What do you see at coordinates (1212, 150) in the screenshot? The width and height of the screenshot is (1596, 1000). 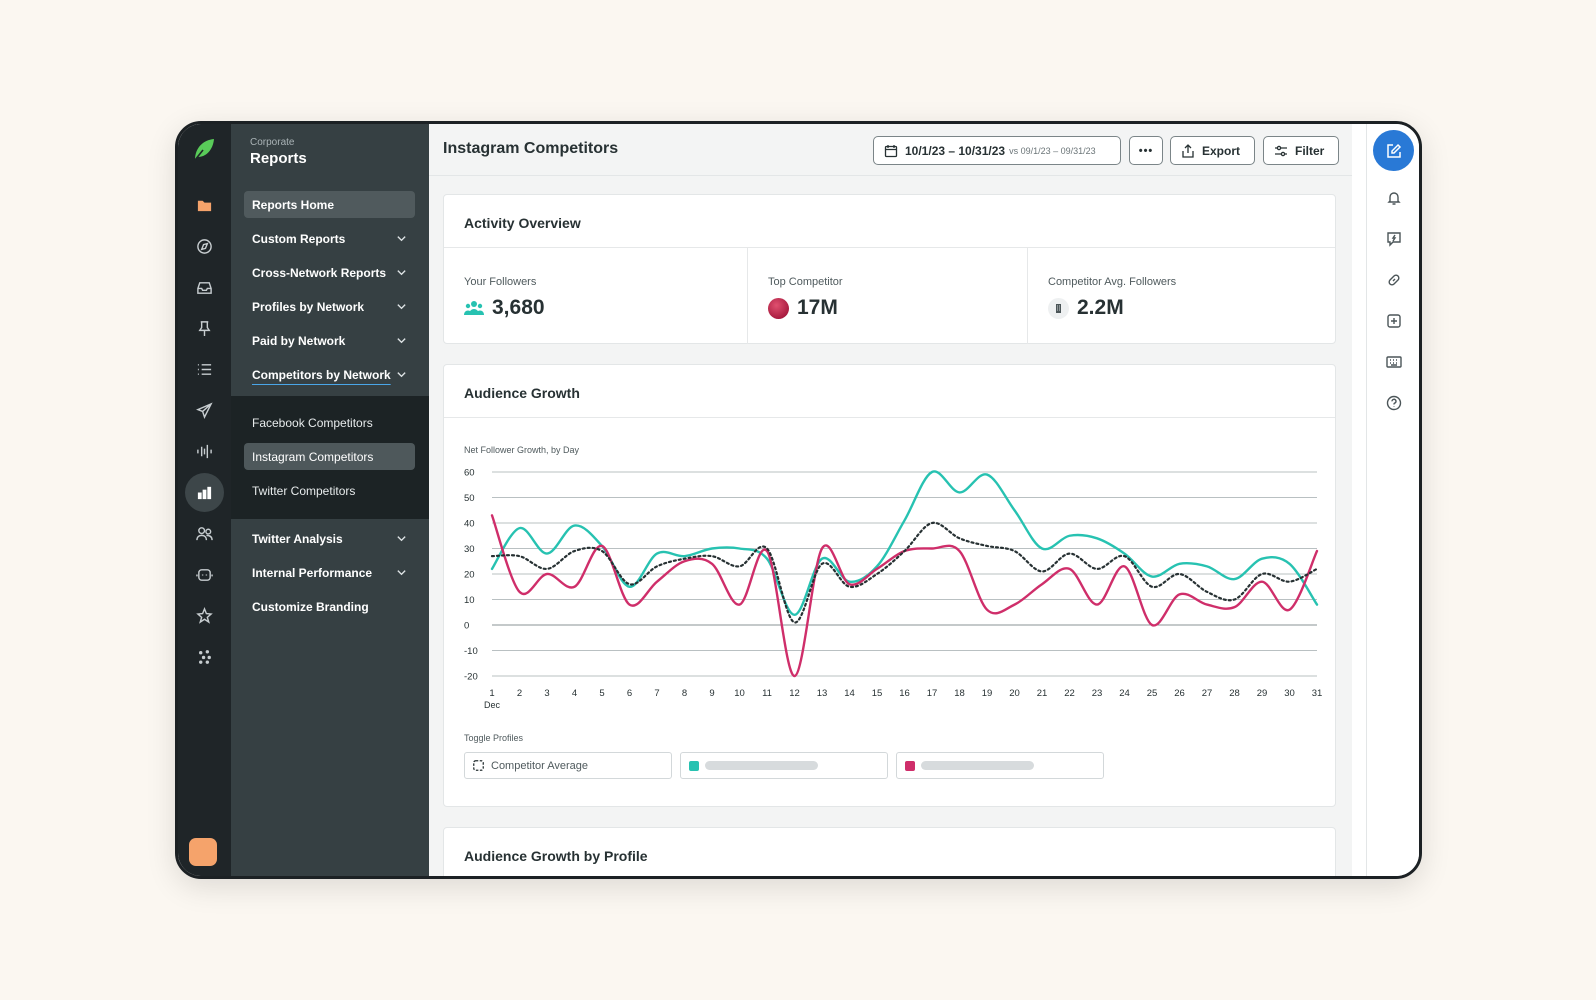 I see `export-button: Export` at bounding box center [1212, 150].